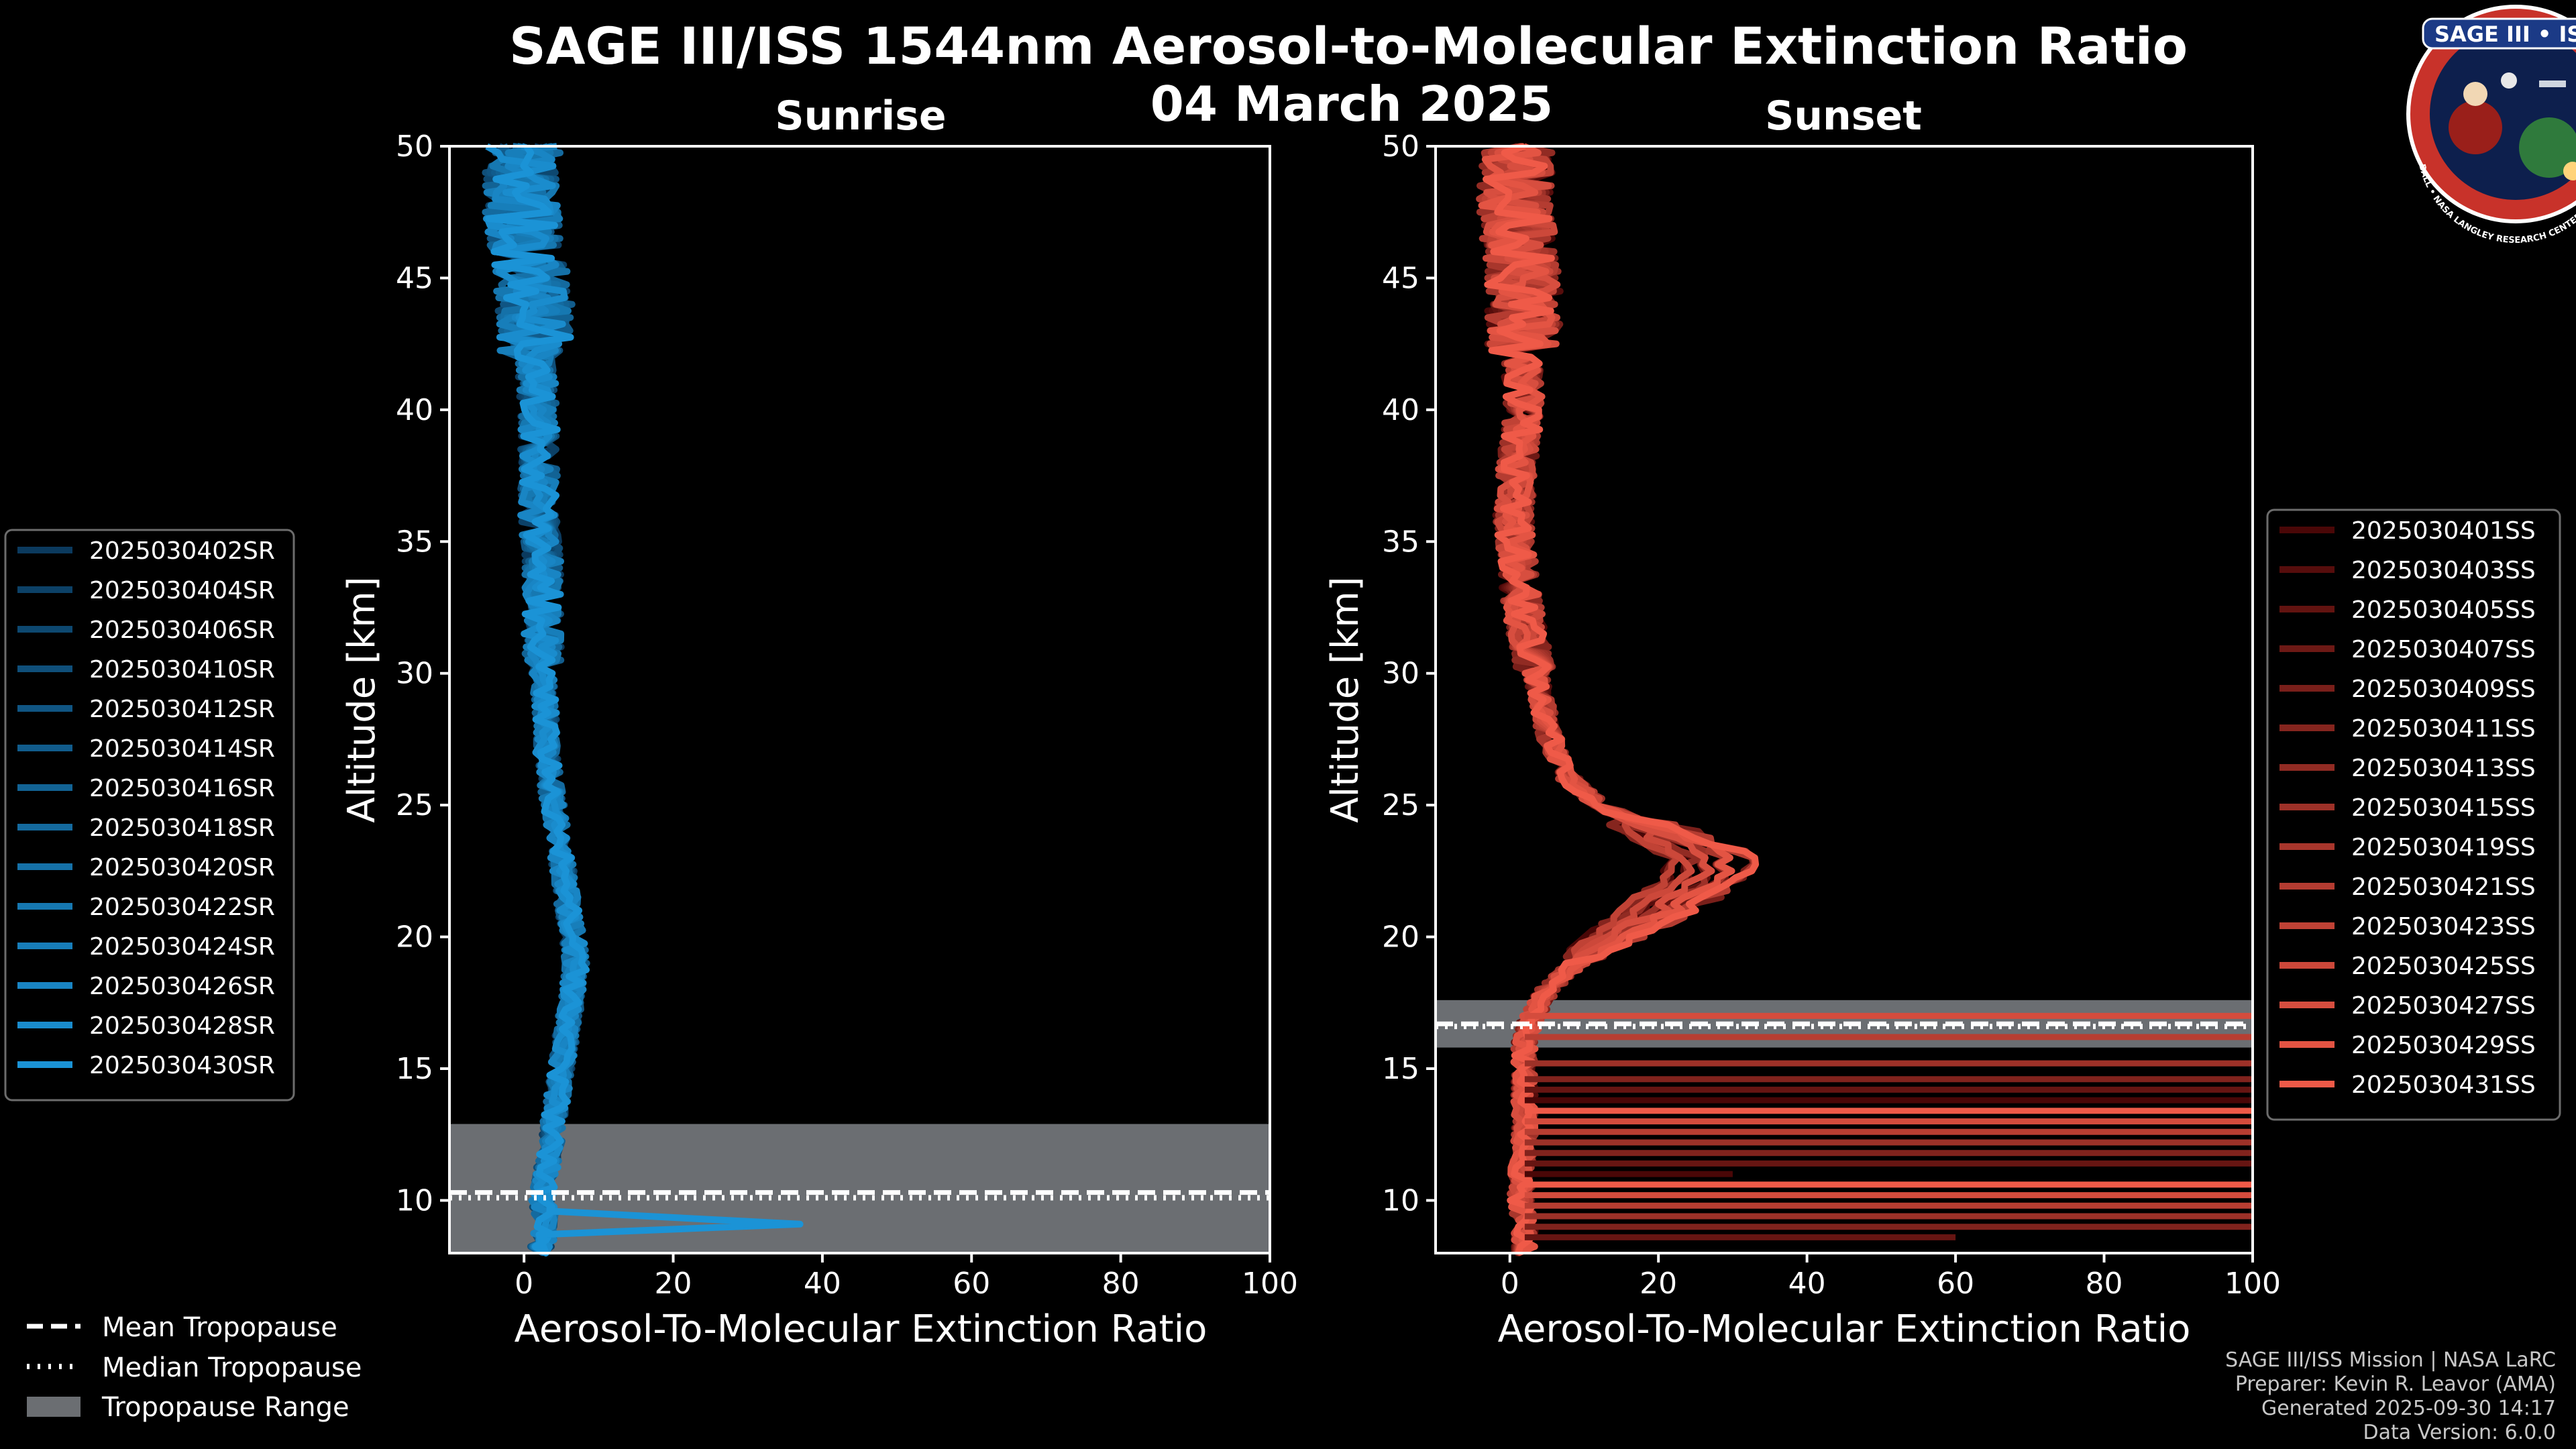 Image resolution: width=2576 pixels, height=1449 pixels. Describe the element at coordinates (861, 1329) in the screenshot. I see `sunrise-x-label: Aerosol-To-Molecular Extinction Ratio` at that location.